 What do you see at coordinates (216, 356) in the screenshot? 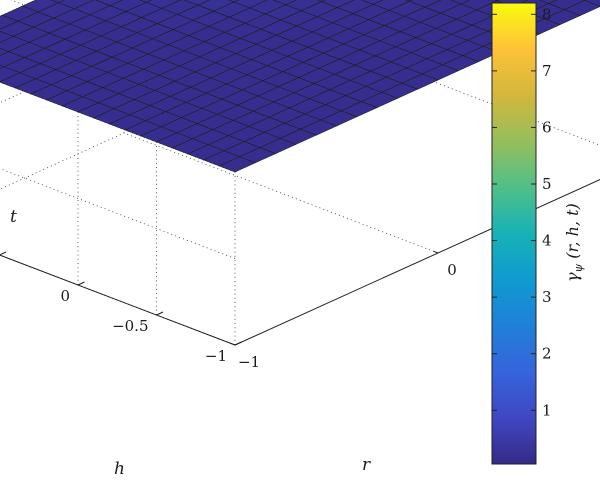
I see `h-tick-label: −1` at bounding box center [216, 356].